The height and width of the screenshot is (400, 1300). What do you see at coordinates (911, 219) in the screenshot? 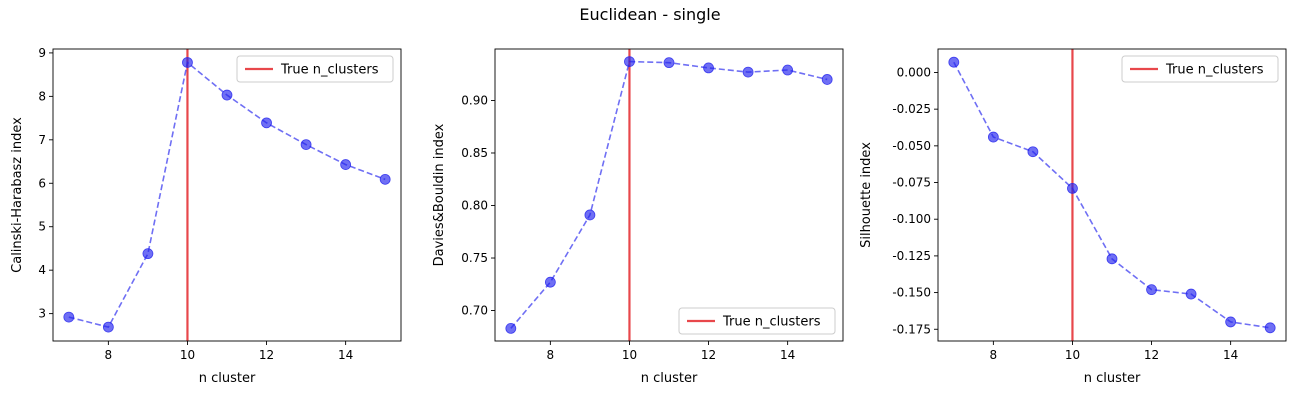
I see `y-tick-label: -0.100` at bounding box center [911, 219].